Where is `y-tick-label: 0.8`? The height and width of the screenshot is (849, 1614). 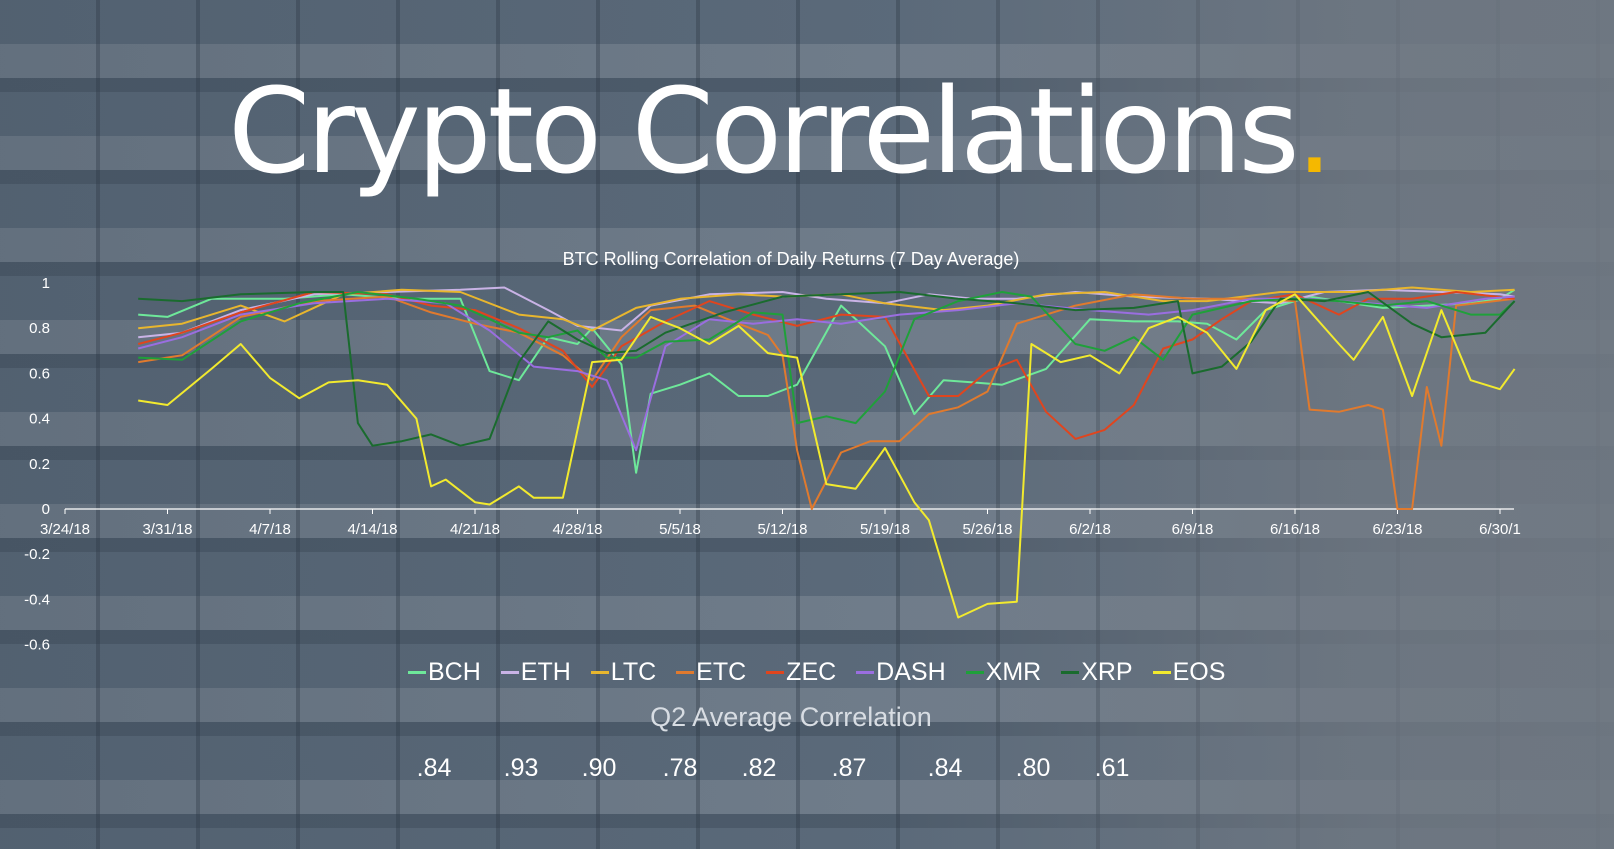 y-tick-label: 0.8 is located at coordinates (39, 328).